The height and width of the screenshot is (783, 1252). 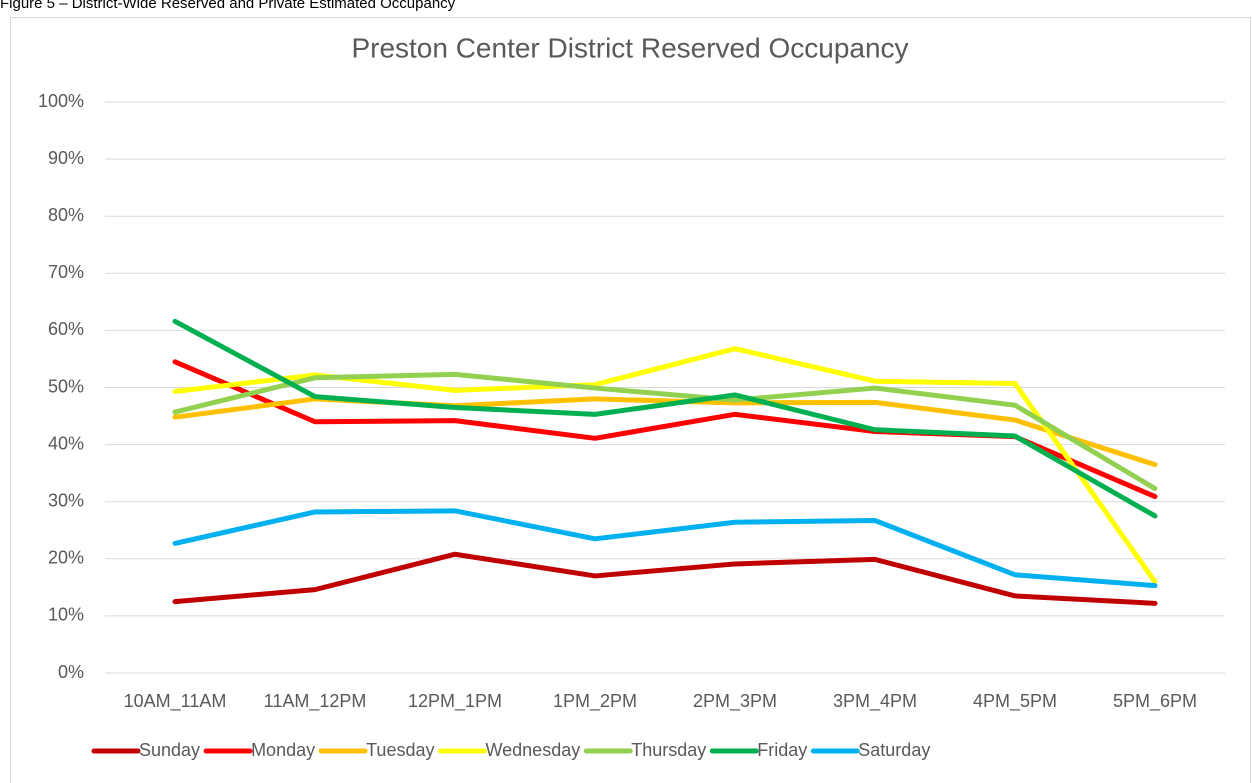 What do you see at coordinates (875, 701) in the screenshot?
I see `x-tick-label: 3PM_4PM` at bounding box center [875, 701].